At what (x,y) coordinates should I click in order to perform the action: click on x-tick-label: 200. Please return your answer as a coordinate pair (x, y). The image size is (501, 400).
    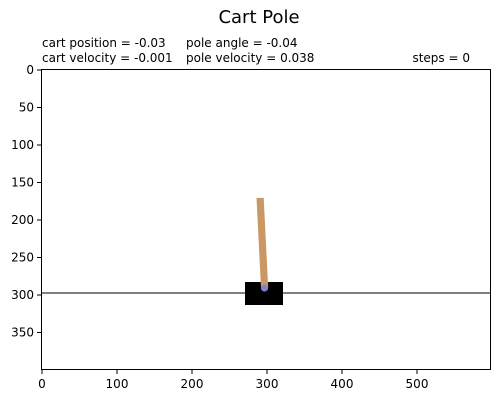
    Looking at the image, I should click on (192, 384).